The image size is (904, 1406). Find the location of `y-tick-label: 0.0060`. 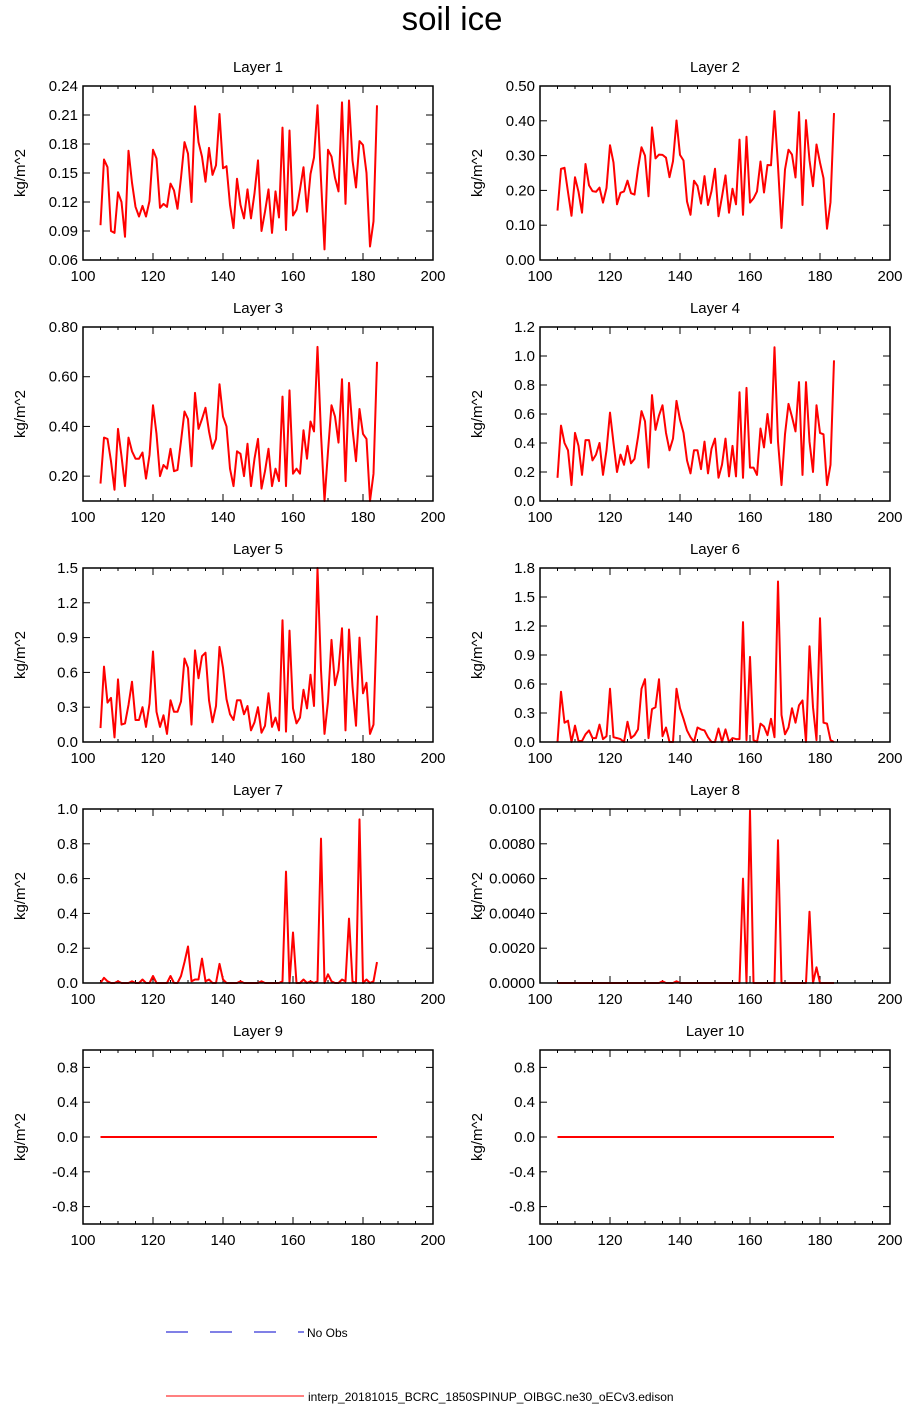

y-tick-label: 0.0060 is located at coordinates (512, 879).